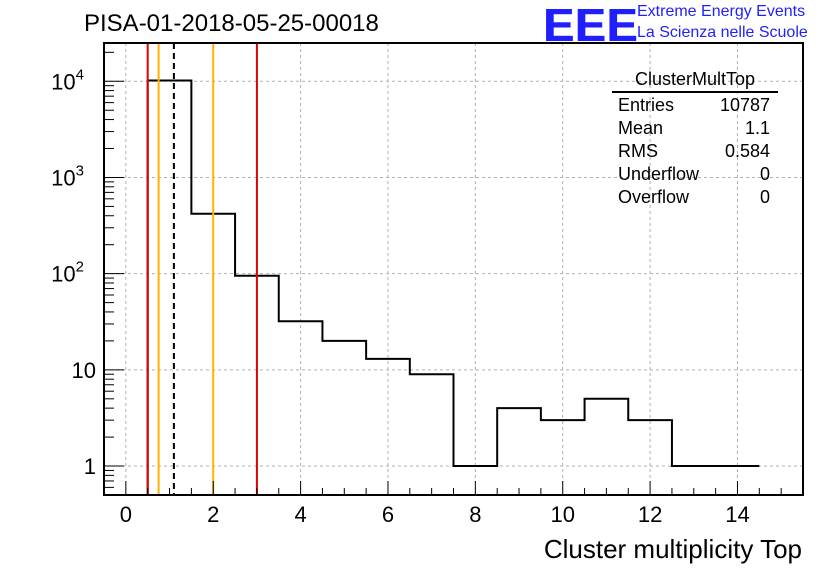 The image size is (836, 572). Describe the element at coordinates (641, 128) in the screenshot. I see `stats-label: Mean` at that location.